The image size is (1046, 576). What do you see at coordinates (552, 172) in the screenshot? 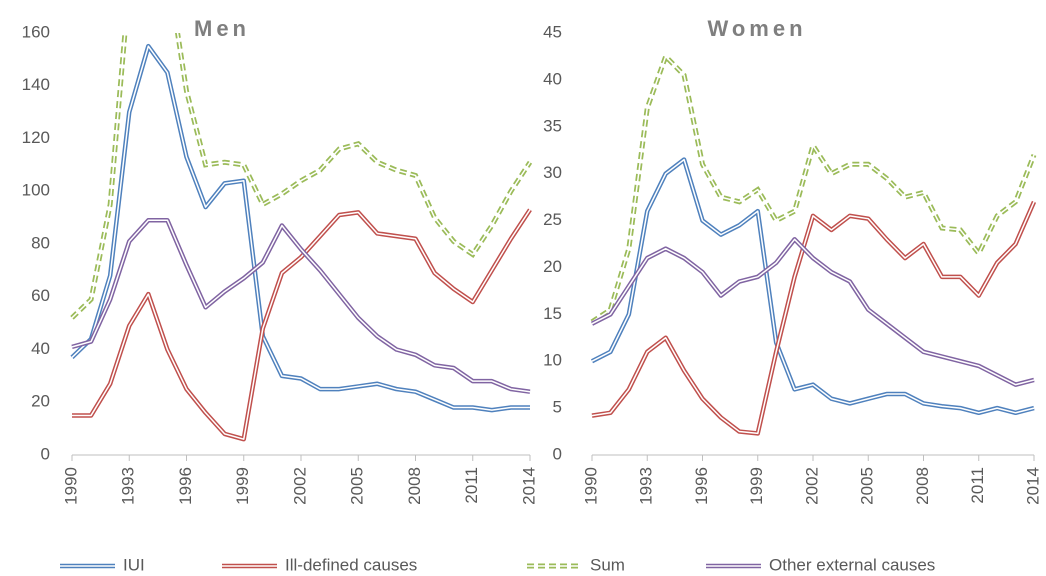
I see `y-tick-label: 30` at bounding box center [552, 172].